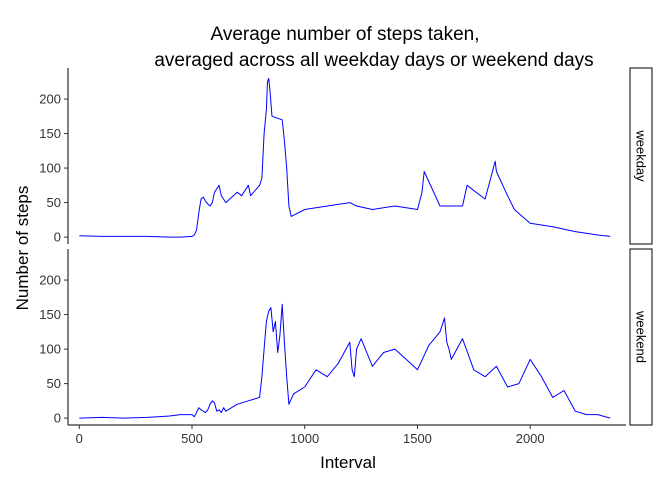  Describe the element at coordinates (79, 438) in the screenshot. I see `x-tick-label: 0` at that location.